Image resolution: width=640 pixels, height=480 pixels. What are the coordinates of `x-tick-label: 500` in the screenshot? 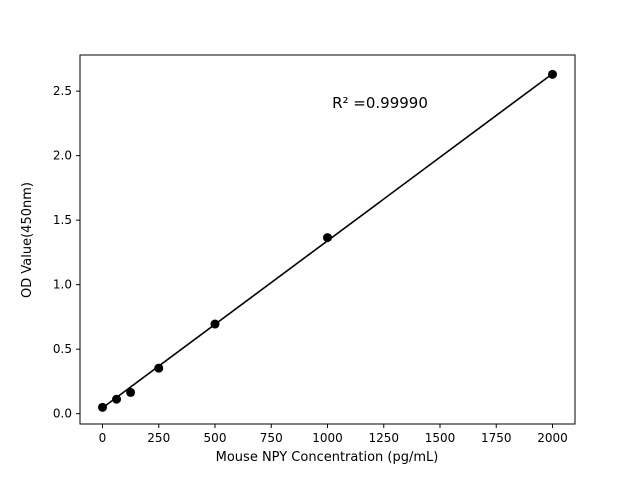 It's located at (215, 438).